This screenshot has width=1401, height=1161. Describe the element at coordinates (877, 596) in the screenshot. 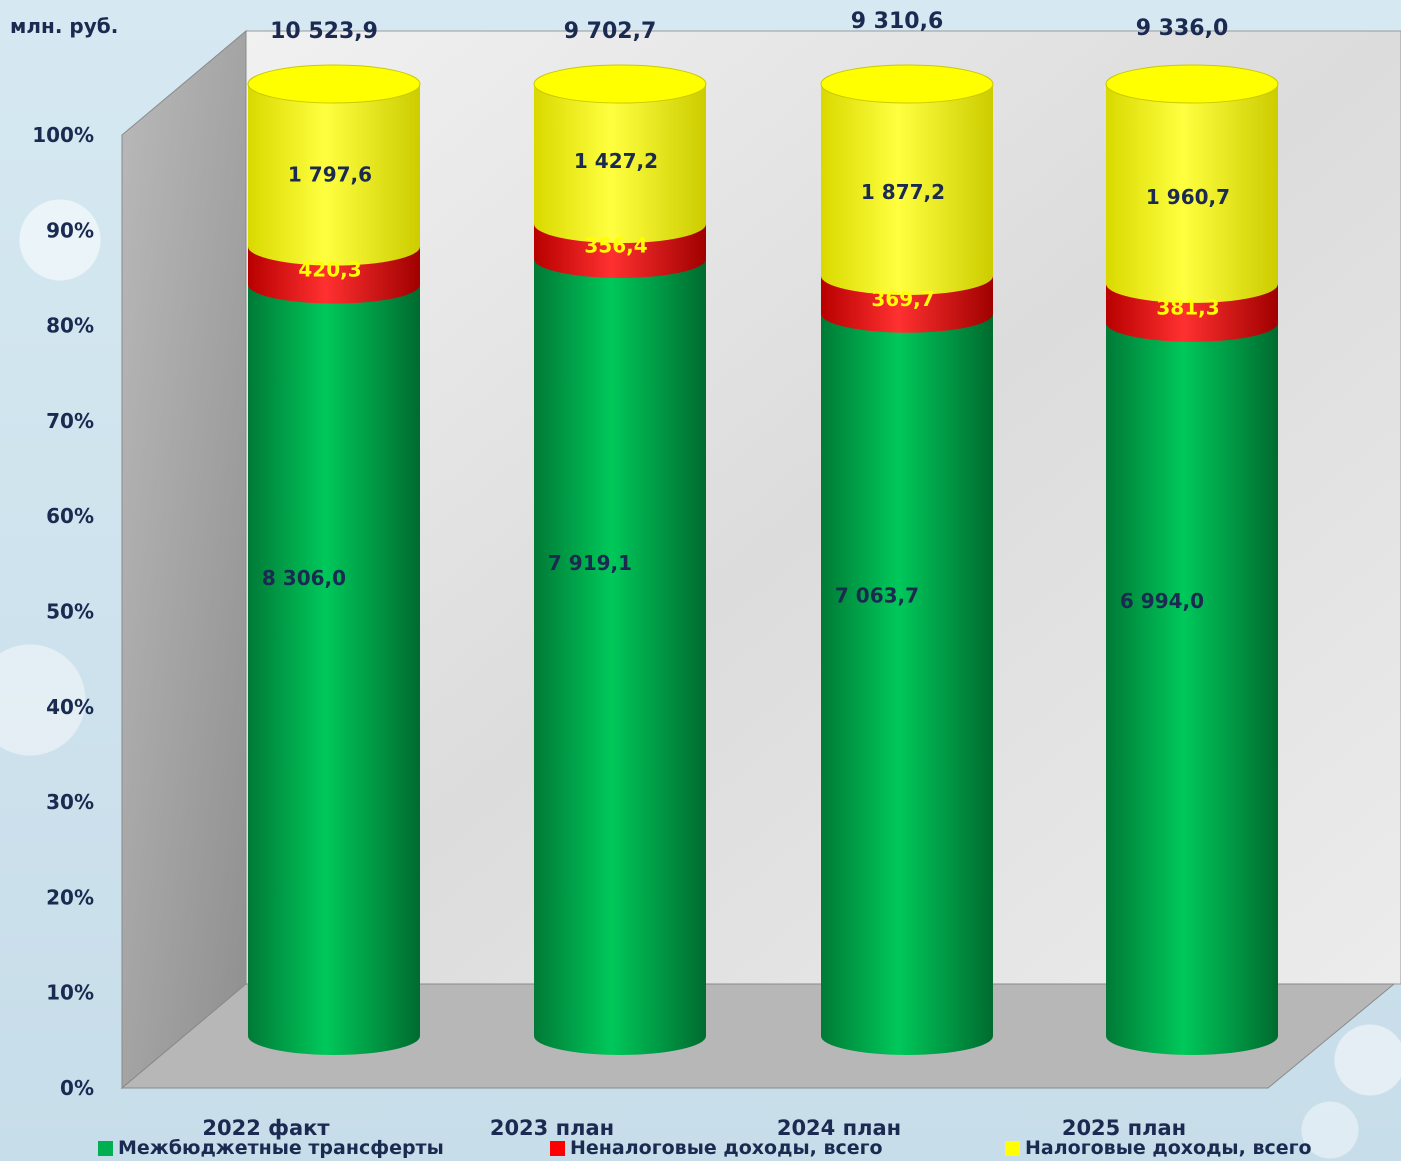

I see `data-label: 7 063,7` at that location.